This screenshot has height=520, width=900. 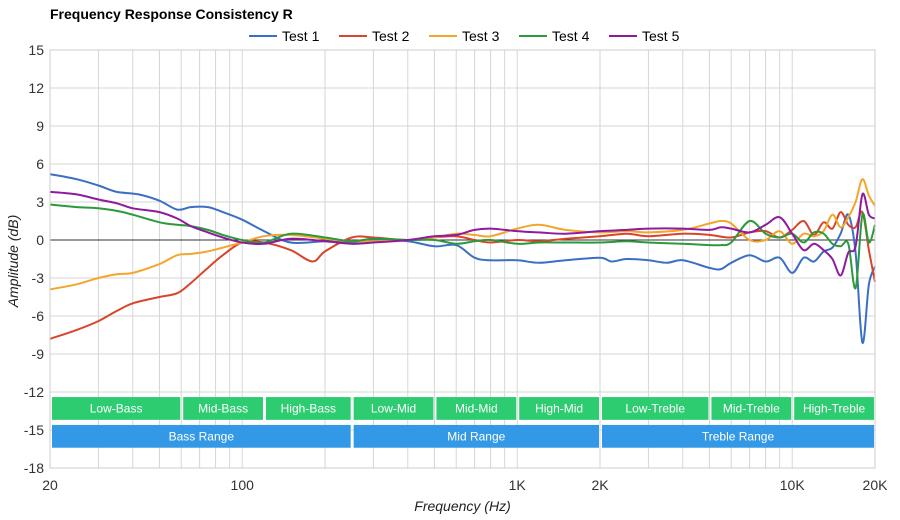 I want to click on y-tick-label: 6, so click(x=40, y=164).